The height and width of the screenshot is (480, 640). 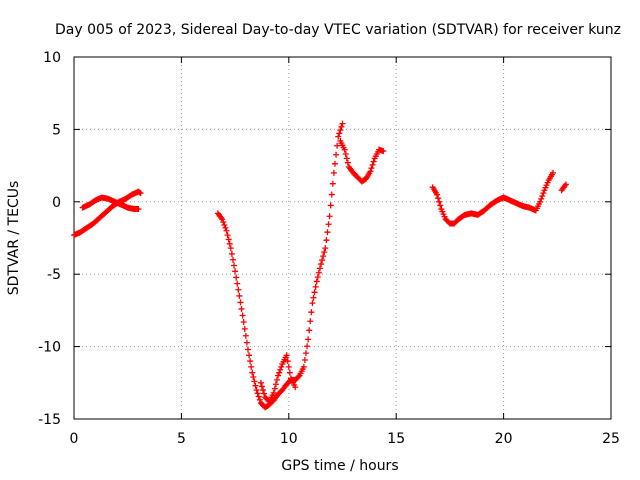 I want to click on x-tick-label: 0, so click(x=74, y=439).